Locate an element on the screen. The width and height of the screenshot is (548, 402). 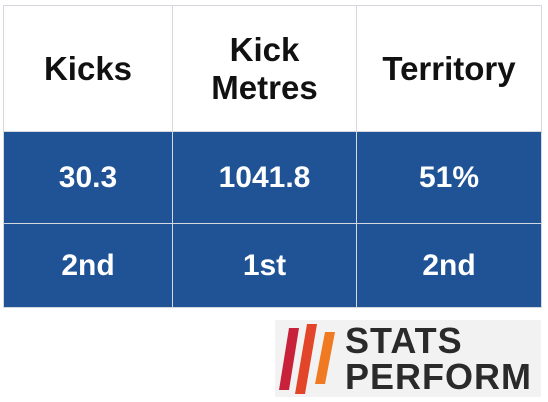
cell: 1041.8 is located at coordinates (264, 177).